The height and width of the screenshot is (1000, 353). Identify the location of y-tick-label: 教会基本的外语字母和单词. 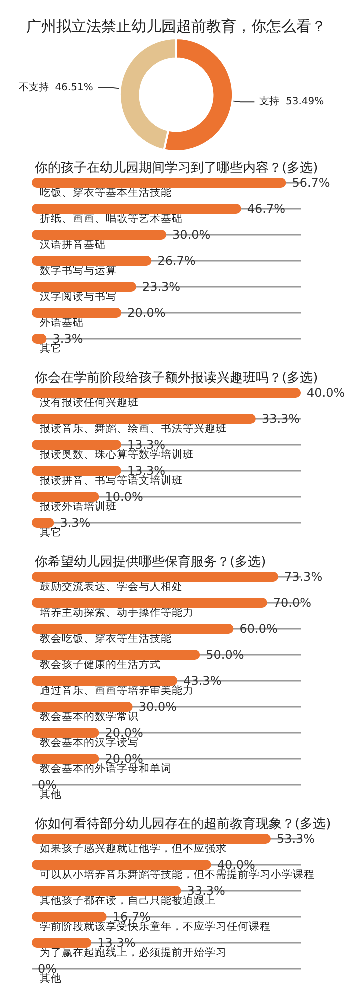
(106, 768).